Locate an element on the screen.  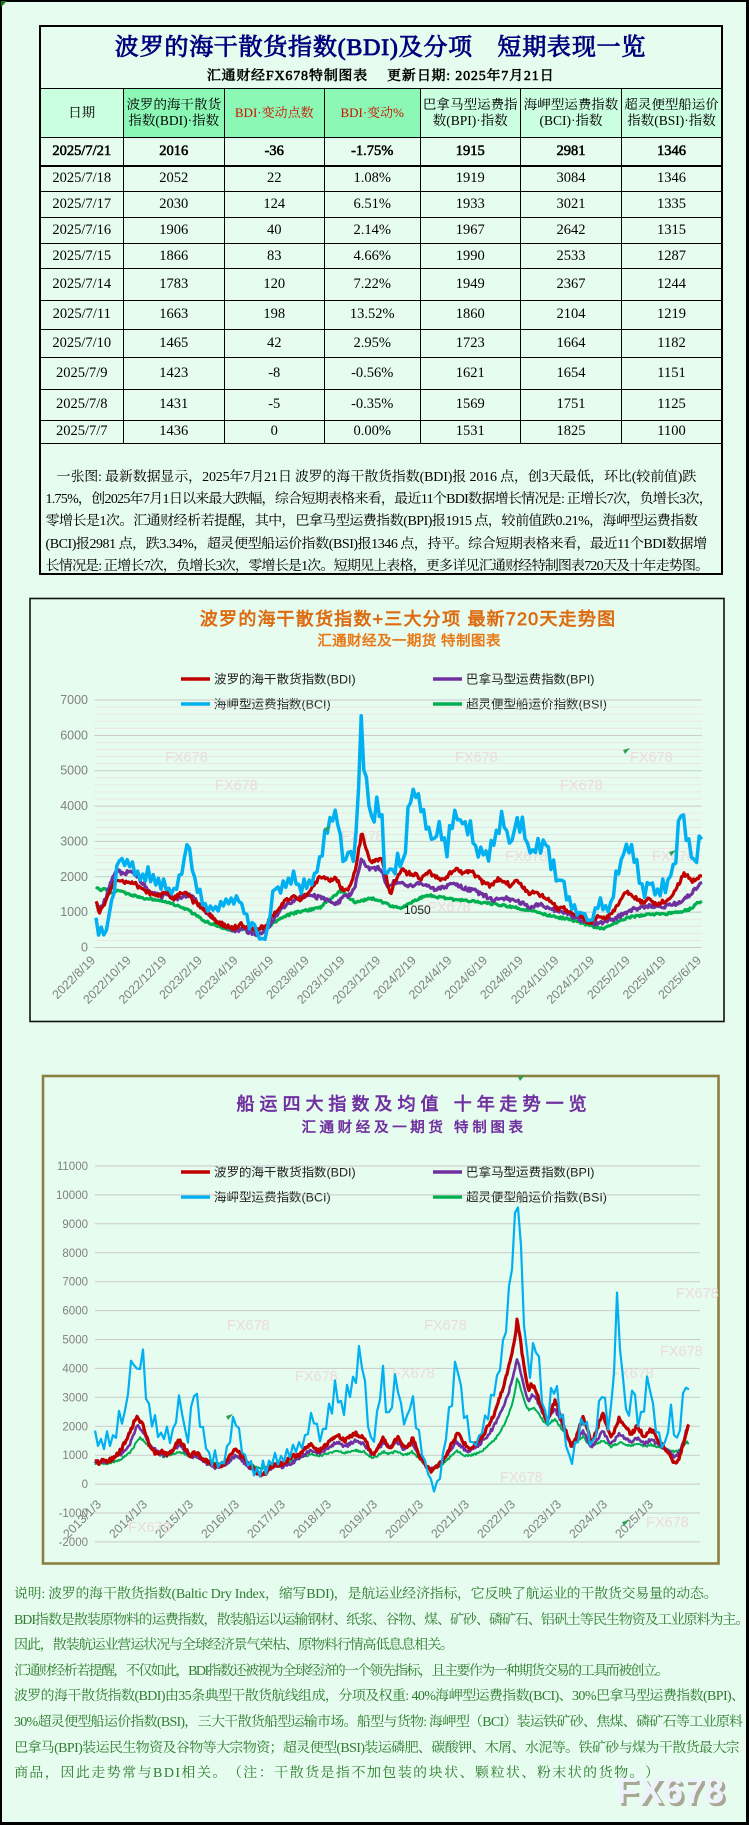
svg-text: -1000 is located at coordinates (73, 1514).